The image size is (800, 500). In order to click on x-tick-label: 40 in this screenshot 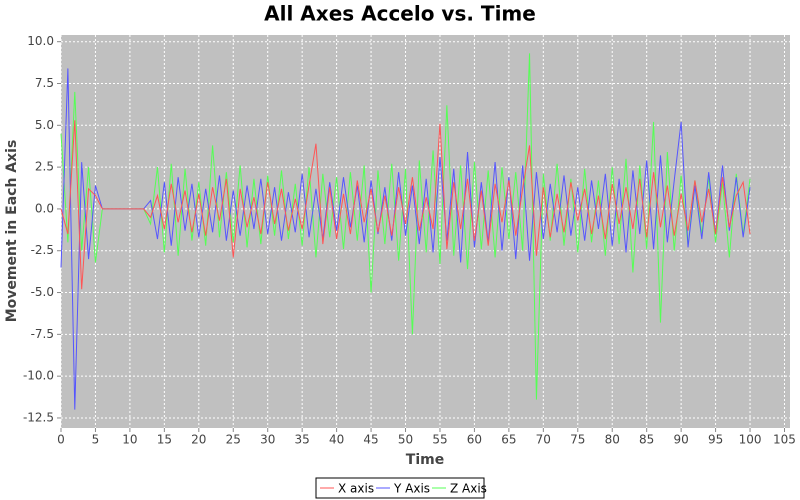, I will do `click(336, 440)`.